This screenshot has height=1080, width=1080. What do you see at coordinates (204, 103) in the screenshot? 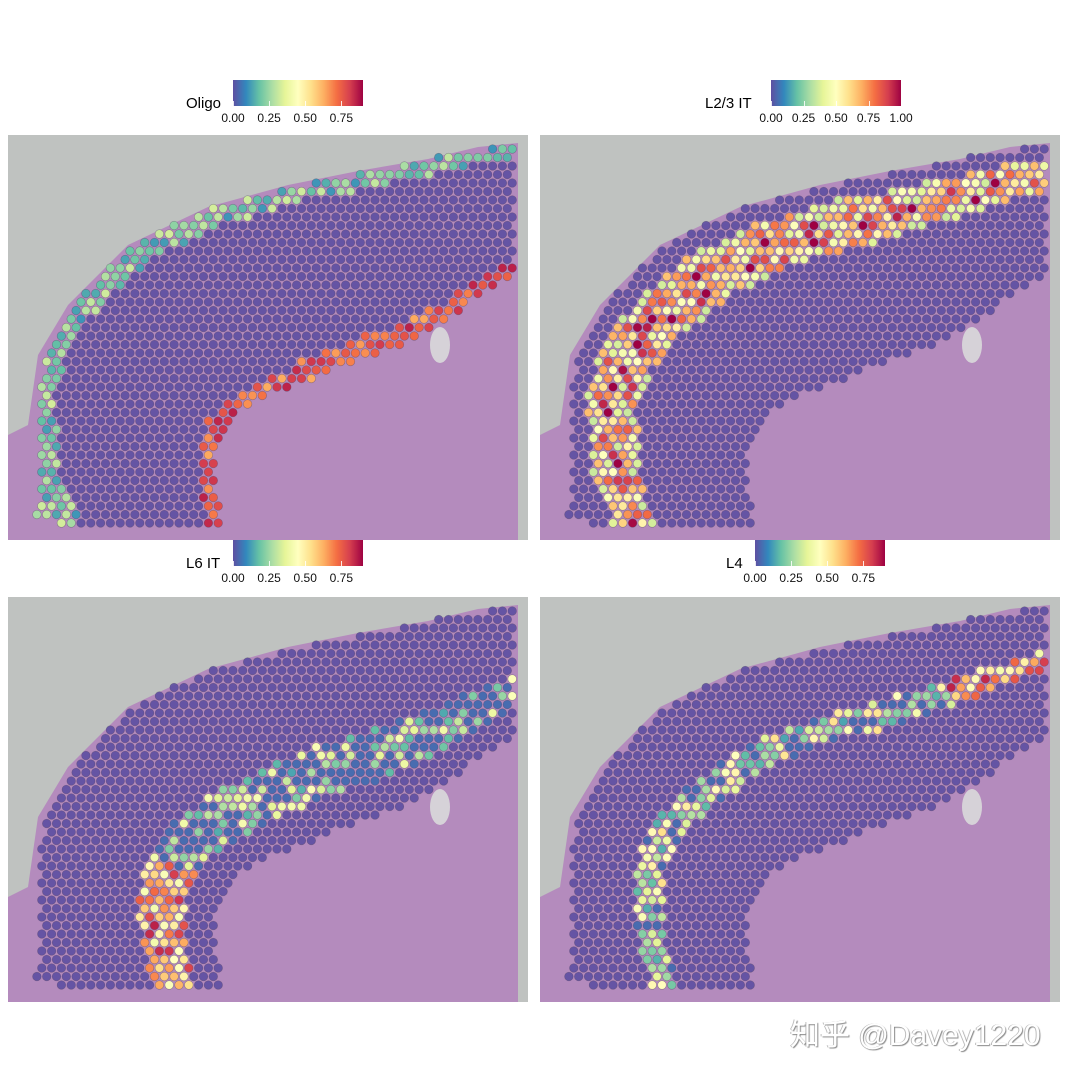
I see `legend-title: Oligo` at bounding box center [204, 103].